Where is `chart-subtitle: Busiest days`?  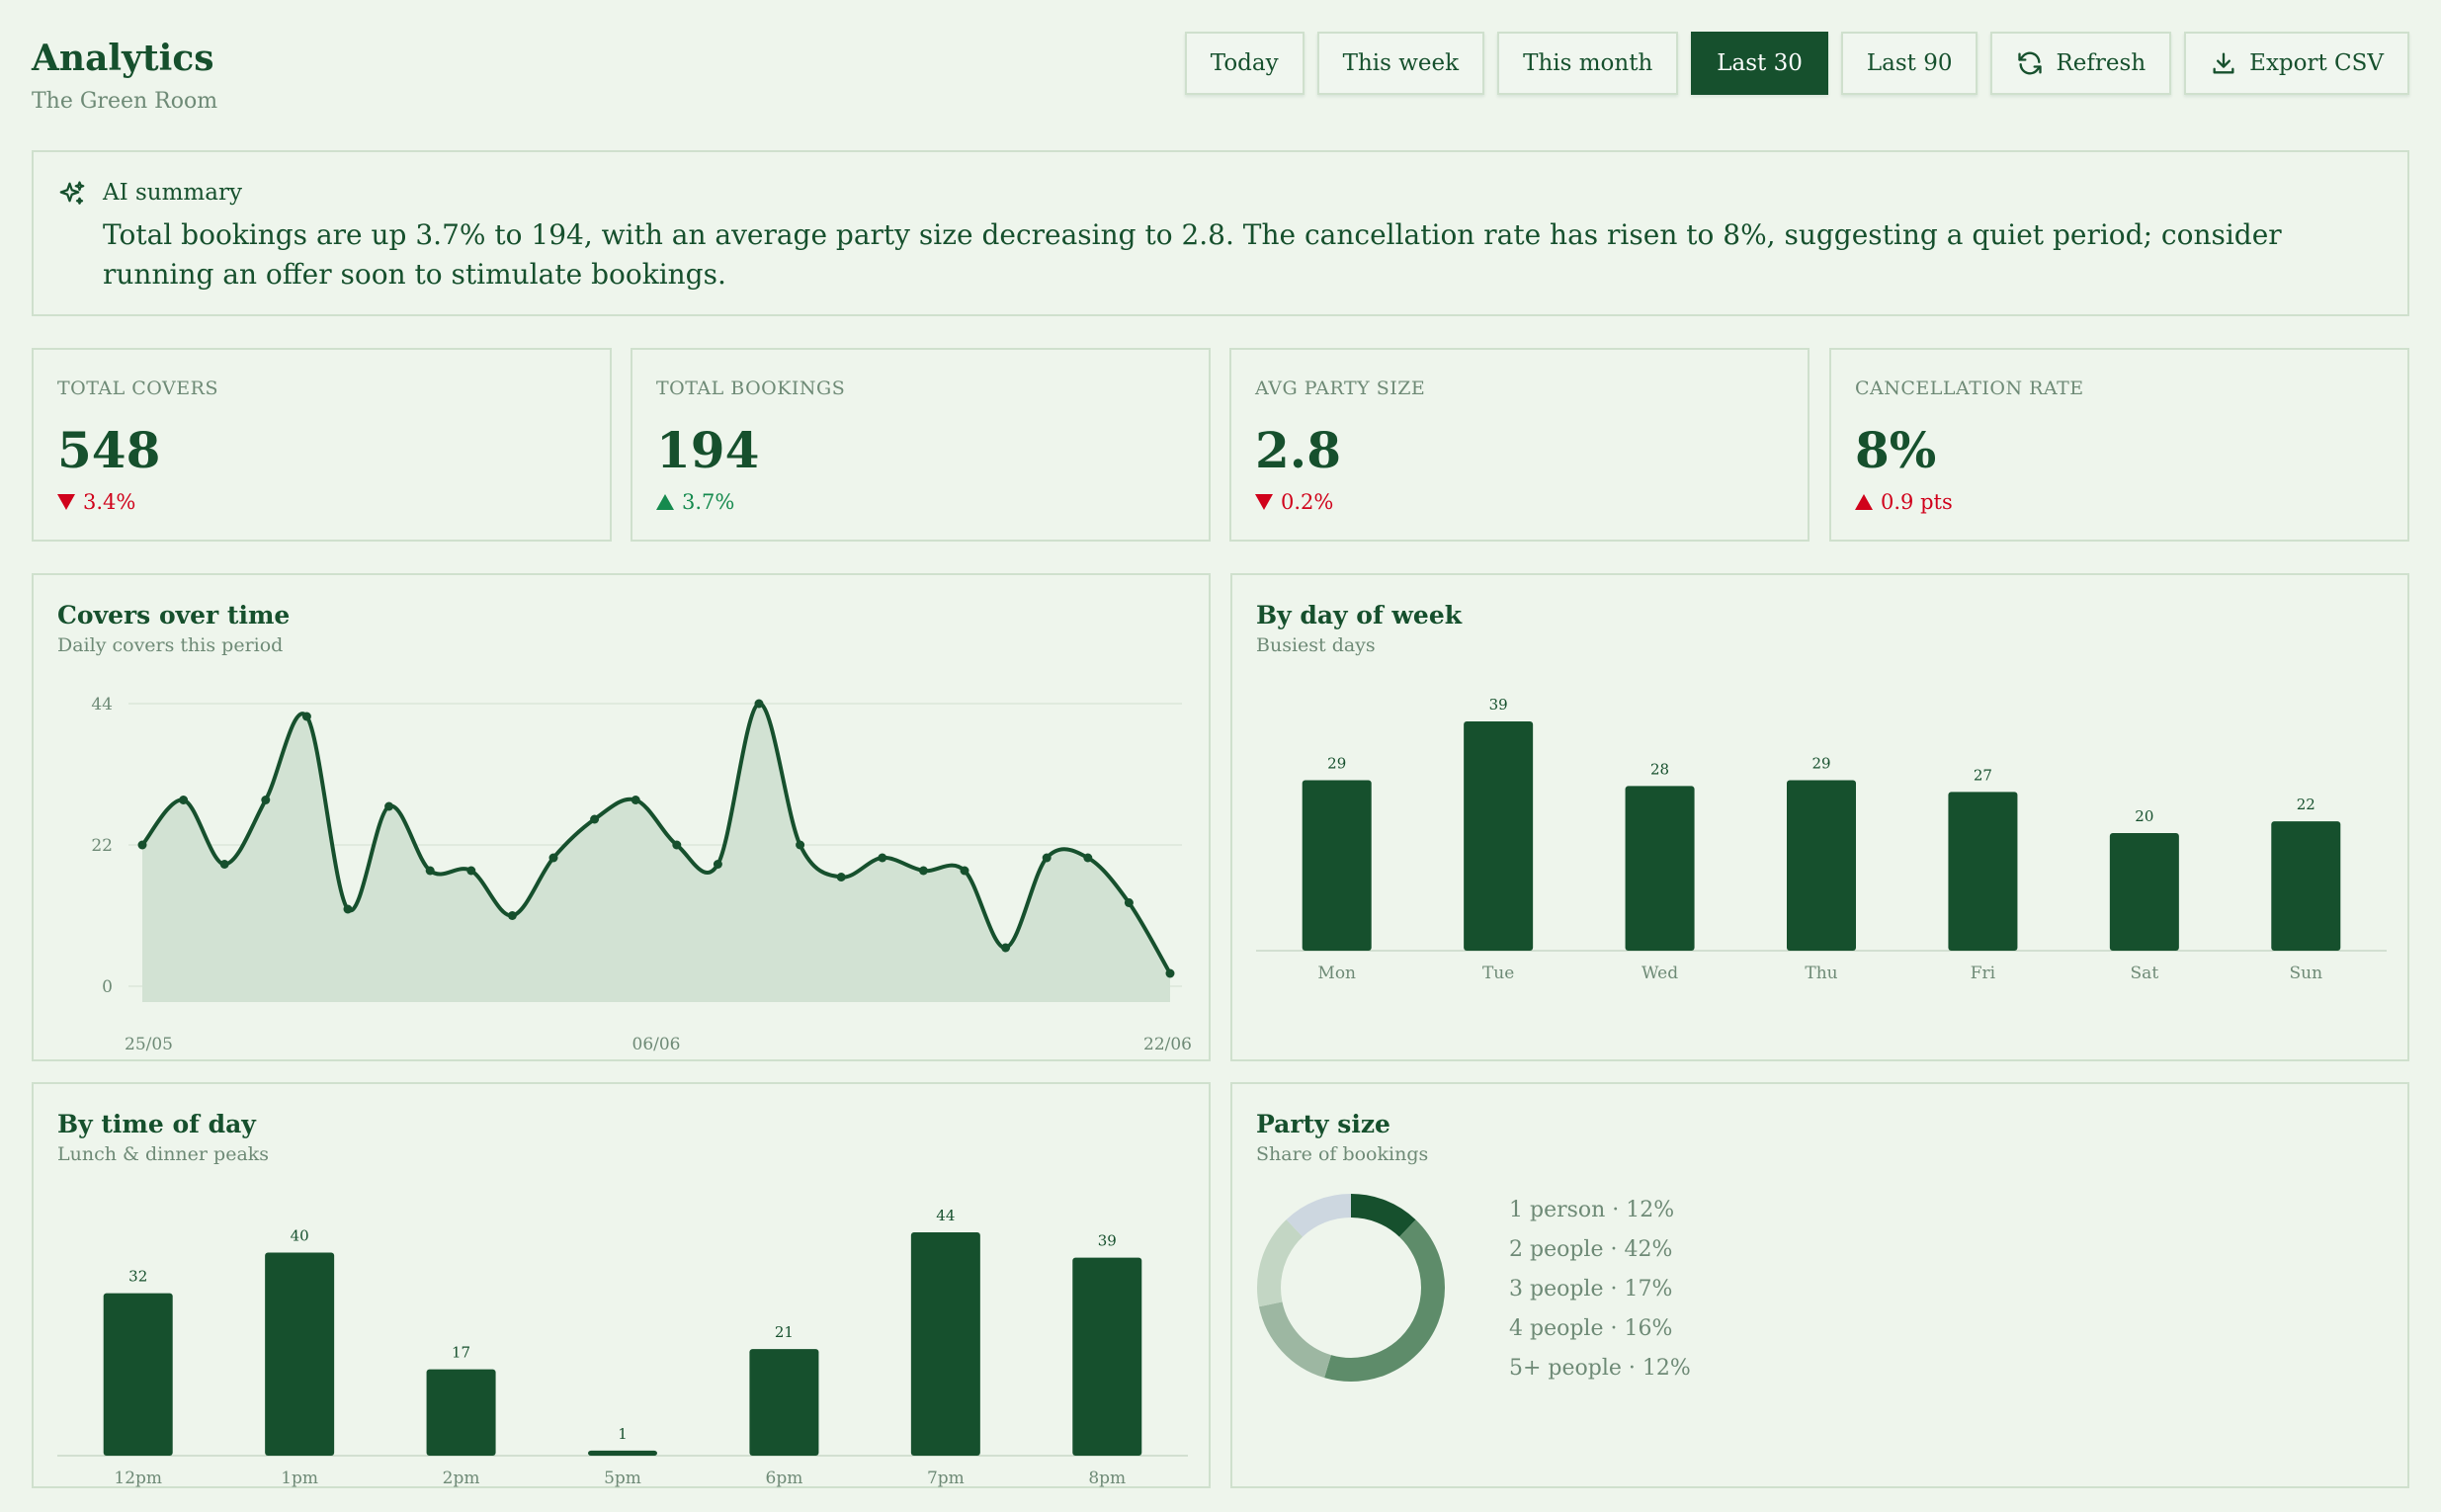 chart-subtitle: Busiest days is located at coordinates (1316, 645).